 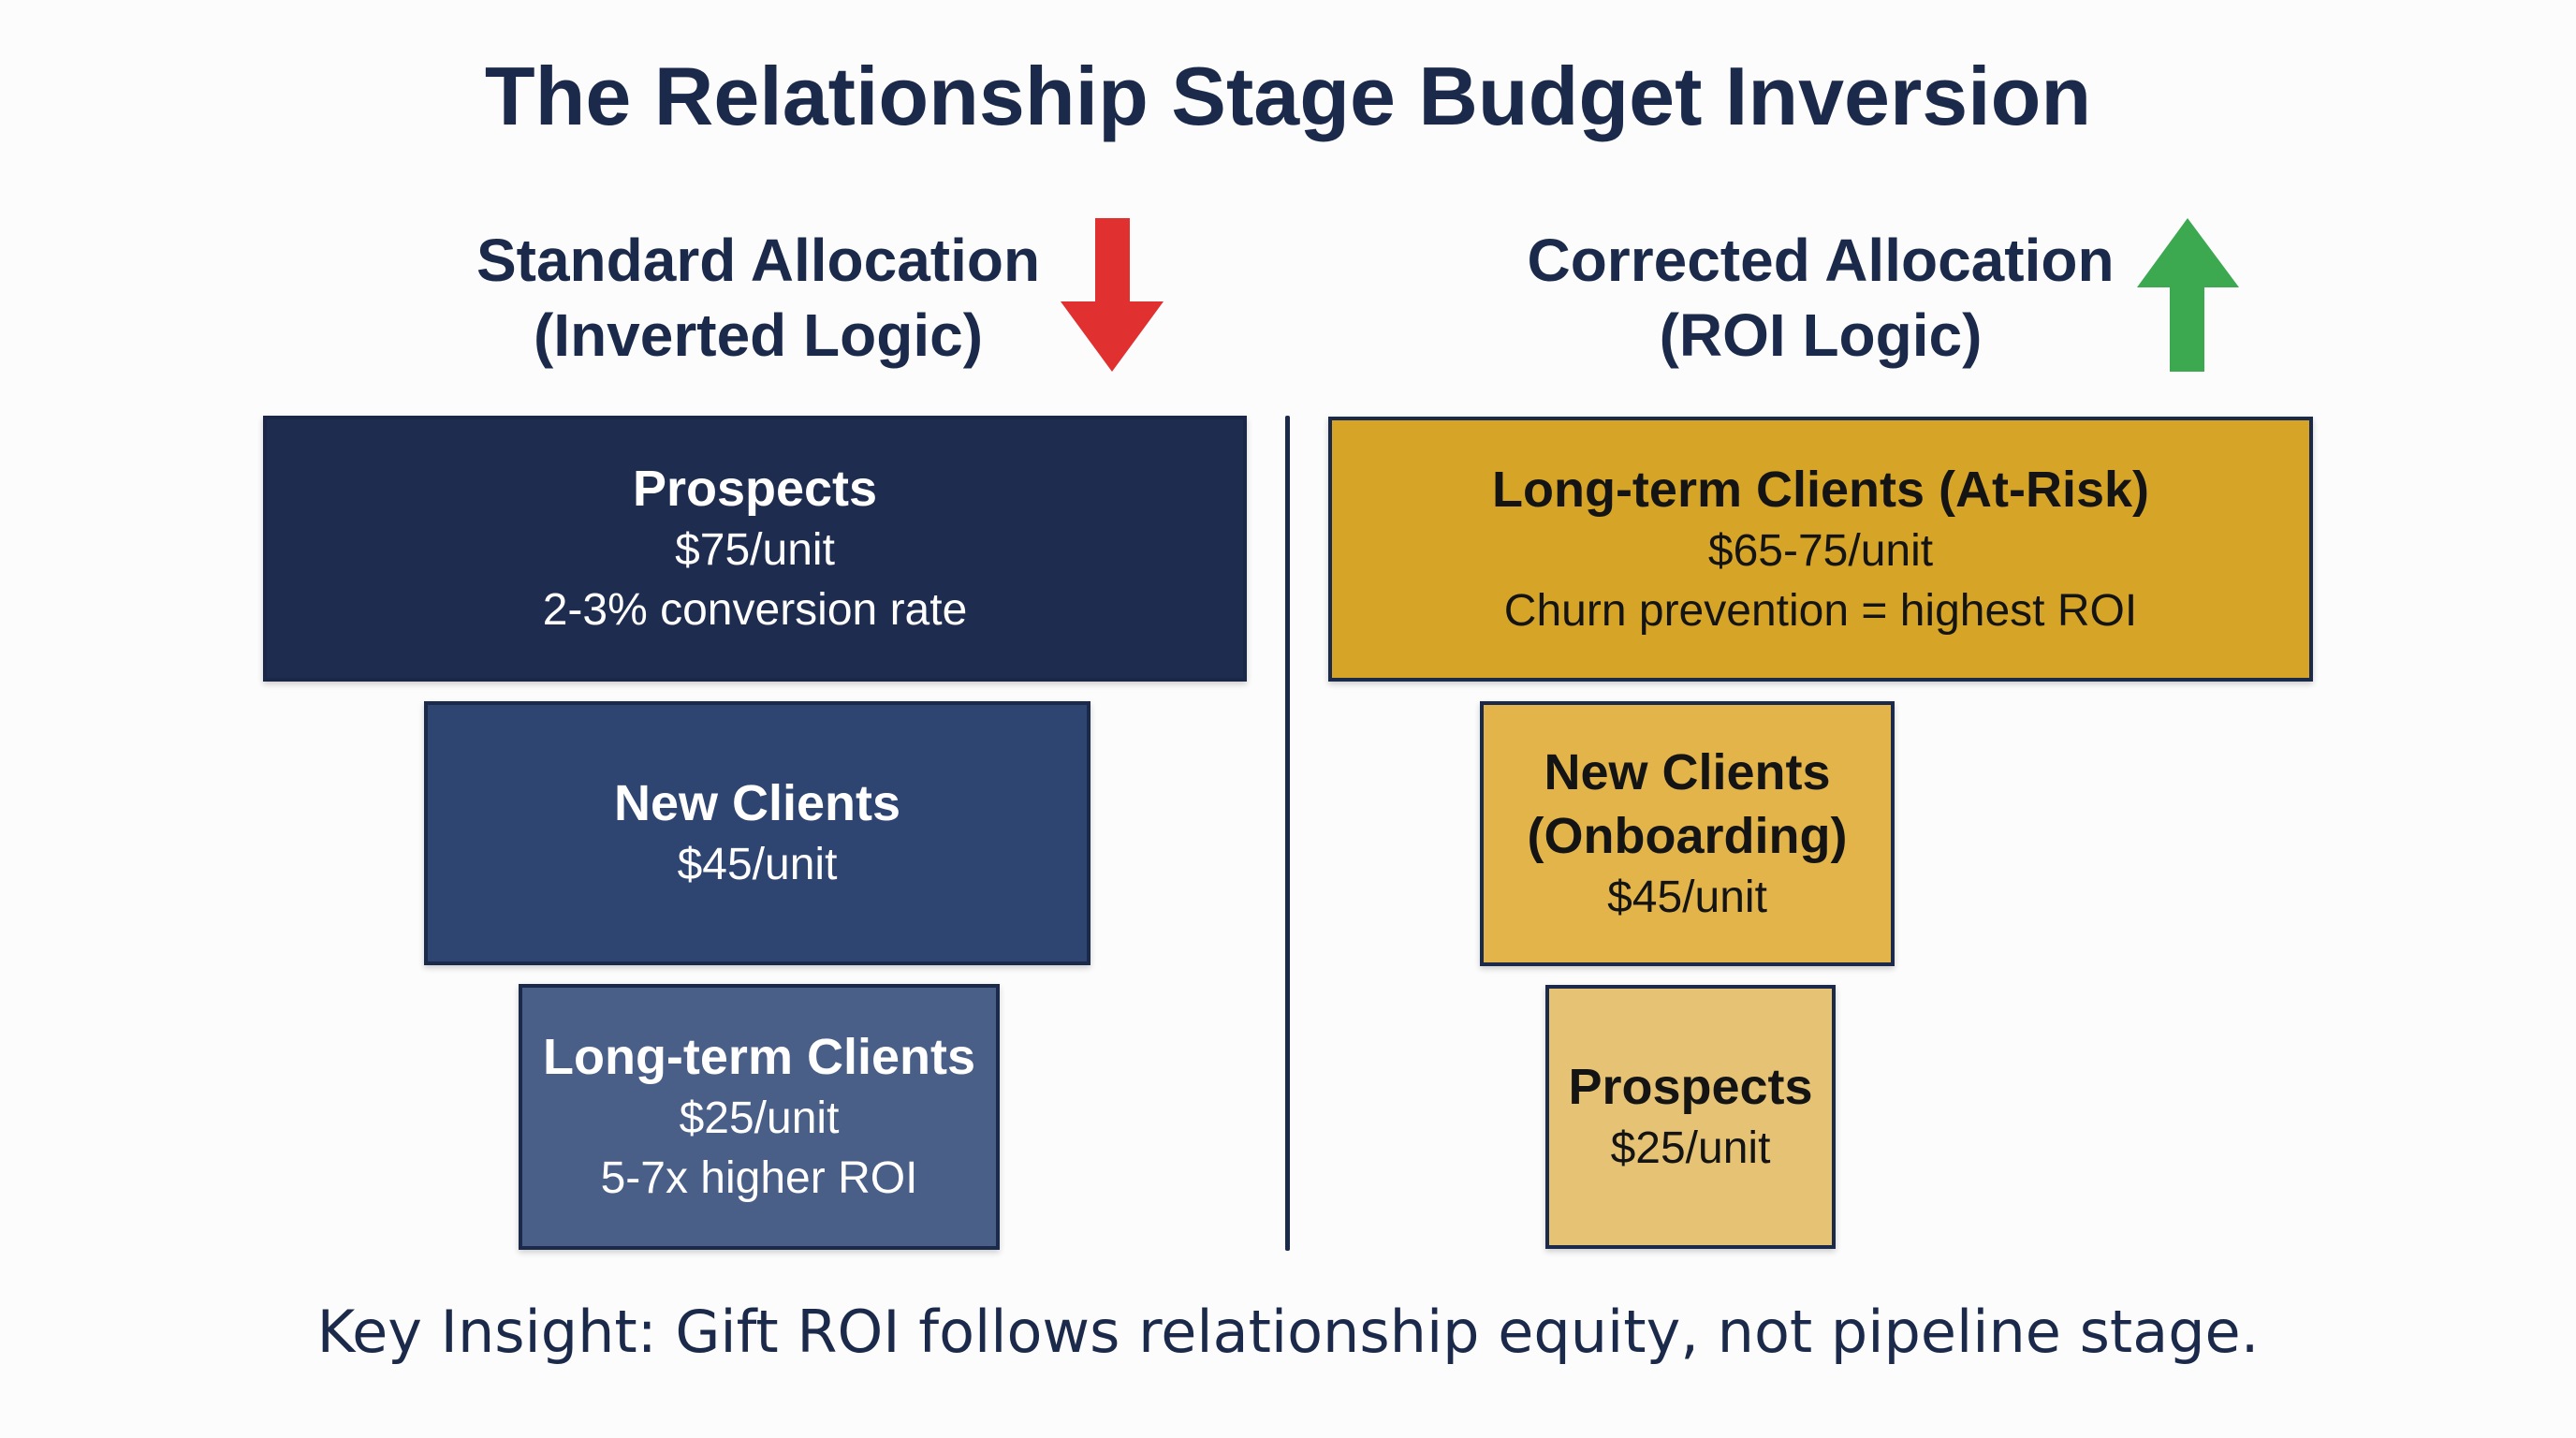 What do you see at coordinates (1112, 295) in the screenshot?
I see `arrow-down-icon` at bounding box center [1112, 295].